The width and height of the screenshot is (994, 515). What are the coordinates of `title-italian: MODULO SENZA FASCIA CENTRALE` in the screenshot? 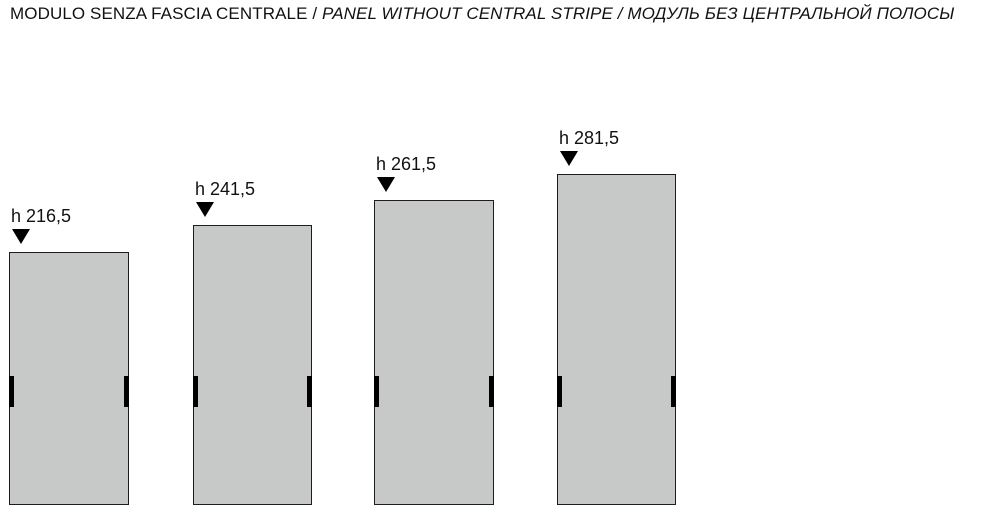 It's located at (159, 13).